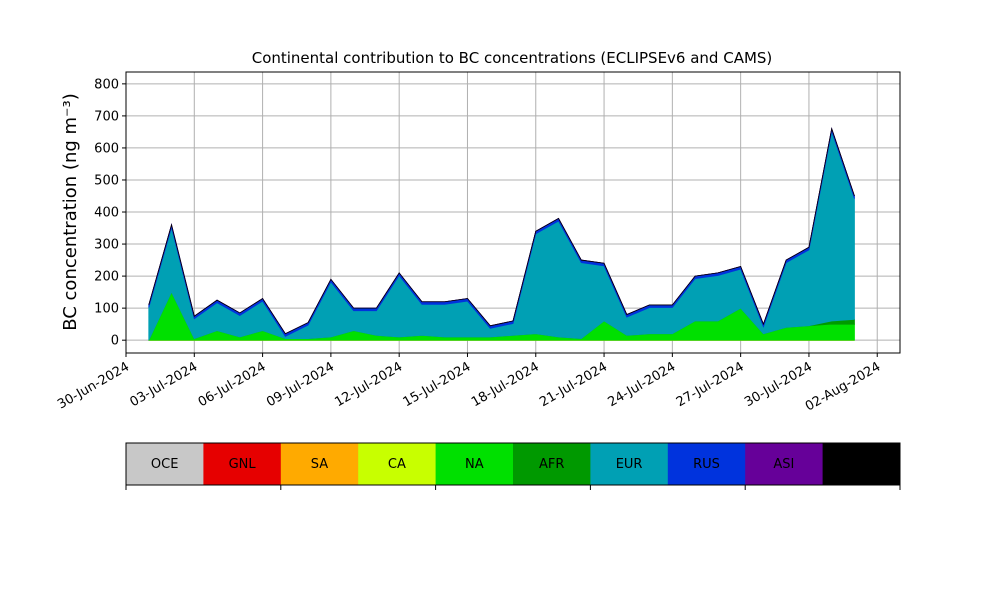 This screenshot has width=1000, height=604. I want to click on legend-label: ASI, so click(783, 464).